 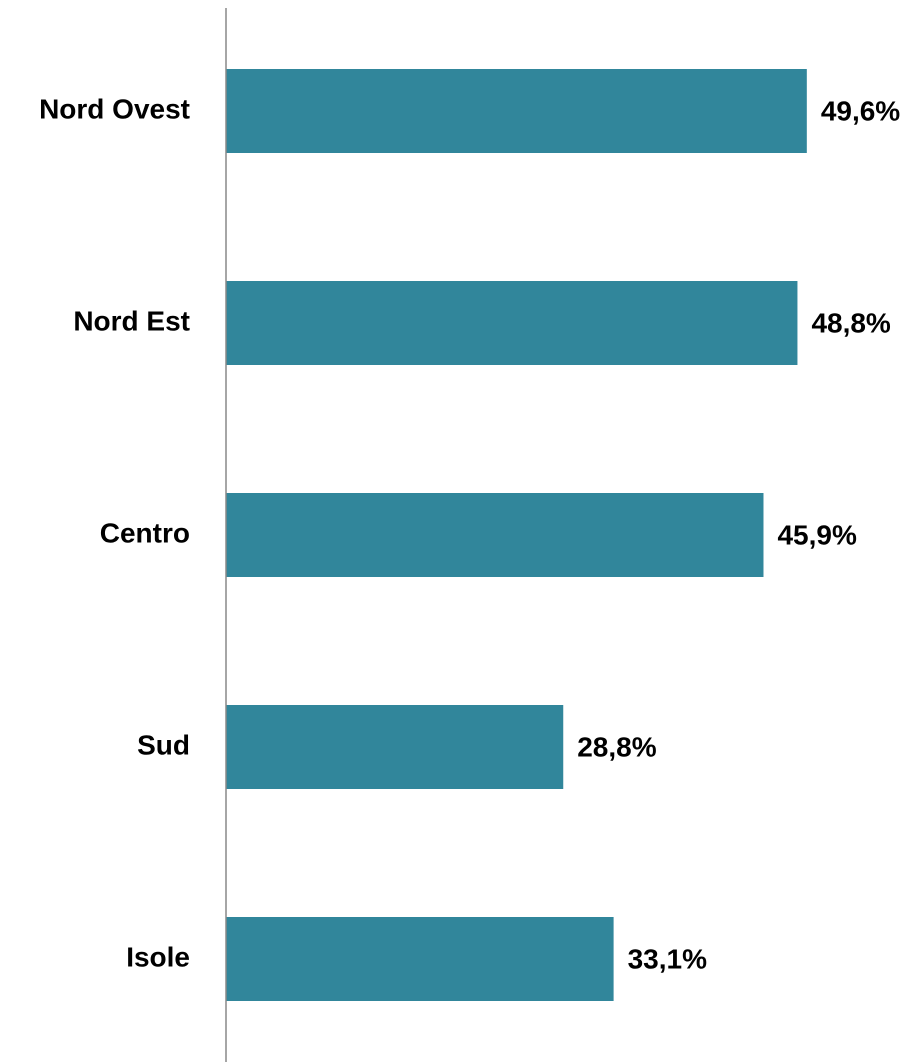 What do you see at coordinates (816, 534) in the screenshot?
I see `value-label: 45,9%` at bounding box center [816, 534].